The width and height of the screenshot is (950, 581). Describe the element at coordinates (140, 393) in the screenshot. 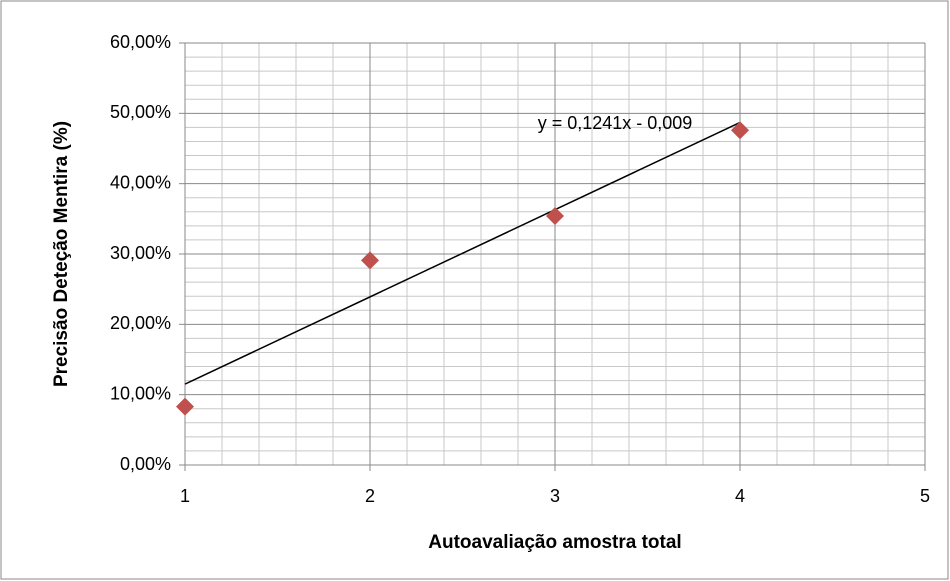

I see `y-tick-label: 10,00%` at that location.